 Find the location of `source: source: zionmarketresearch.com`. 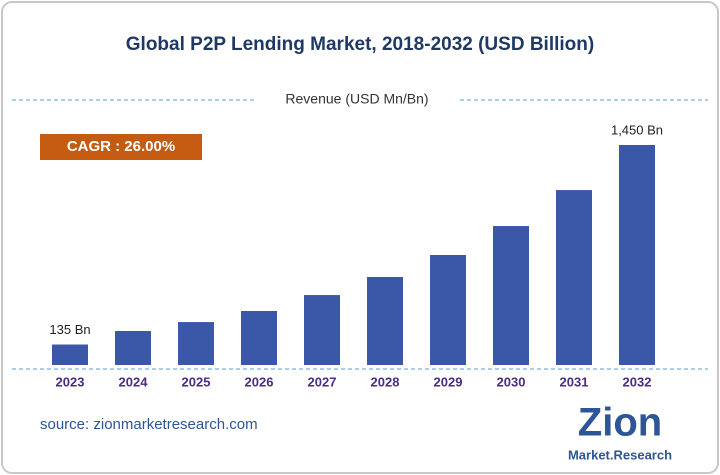

source: source: zionmarketresearch.com is located at coordinates (149, 424).